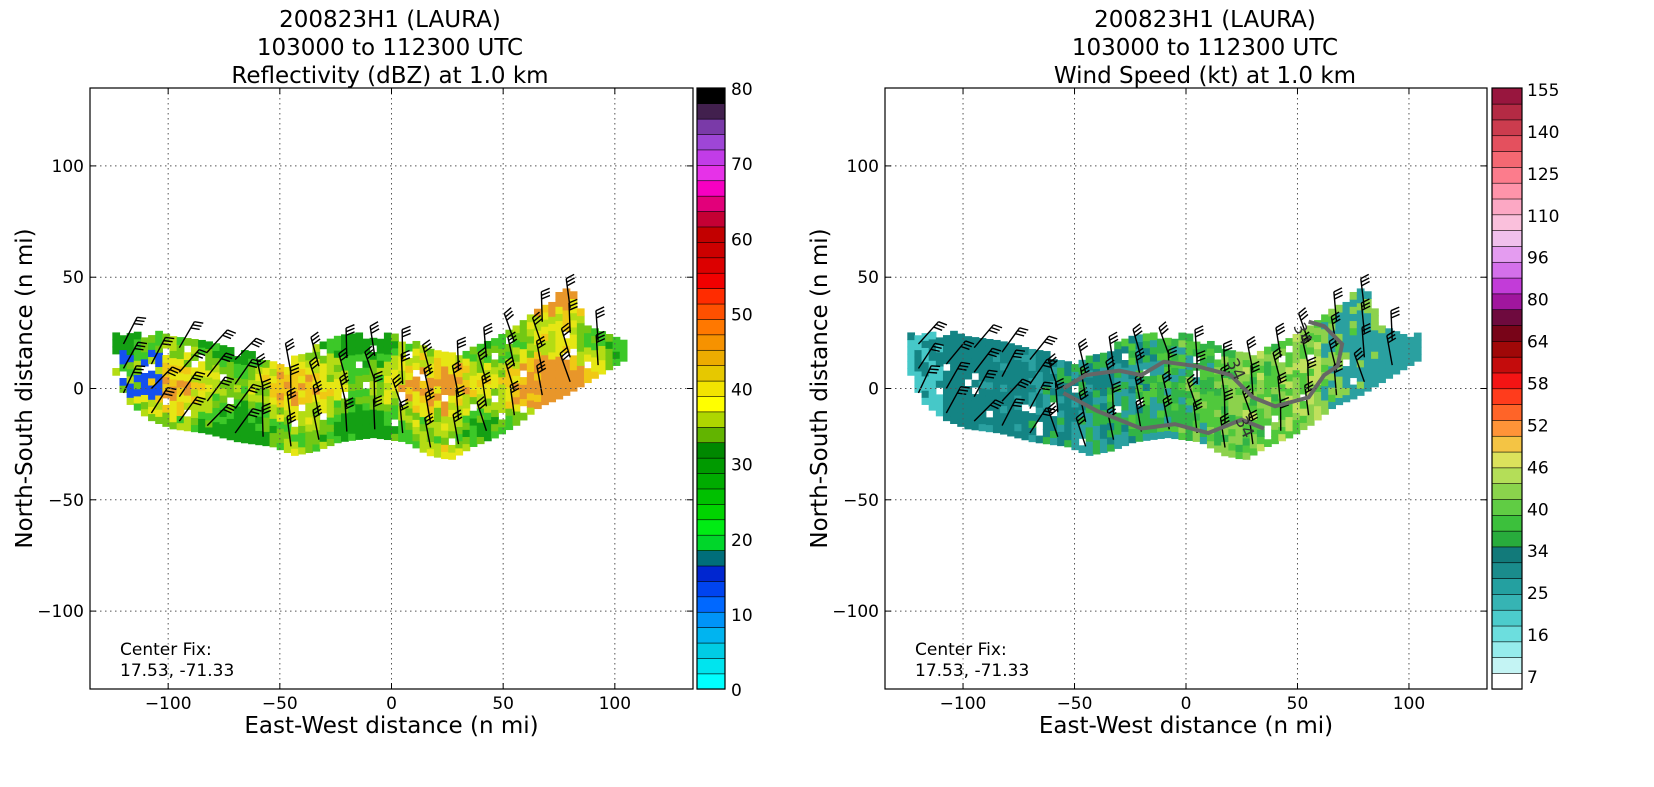 This screenshot has width=1654, height=787. What do you see at coordinates (615, 704) in the screenshot?
I see `reflectivity-xtick-label: 100` at bounding box center [615, 704].